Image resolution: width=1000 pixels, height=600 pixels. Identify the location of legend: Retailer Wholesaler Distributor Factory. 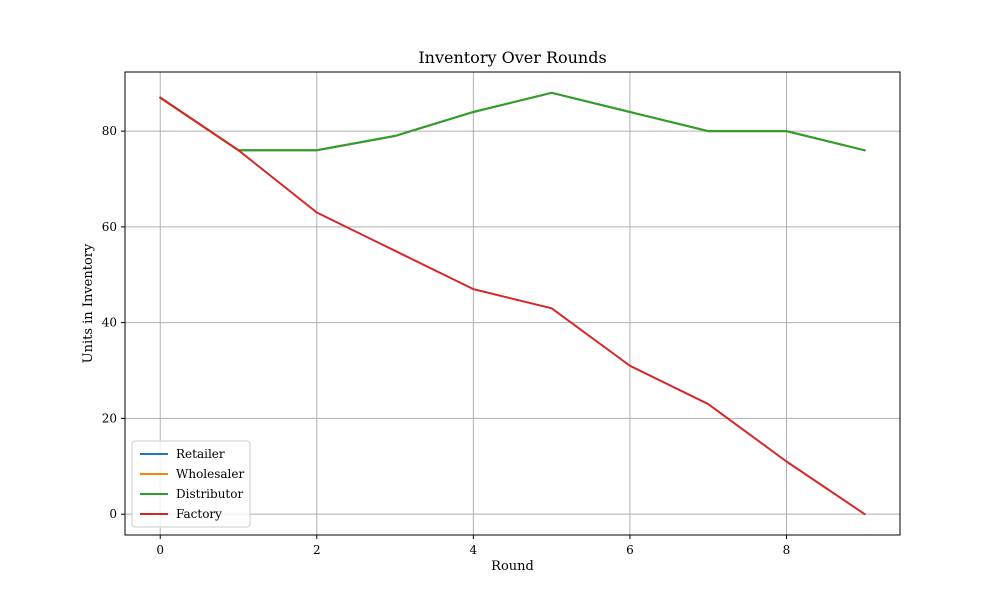
(191, 484).